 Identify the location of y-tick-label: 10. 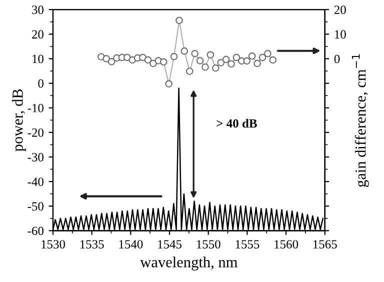
(38, 59).